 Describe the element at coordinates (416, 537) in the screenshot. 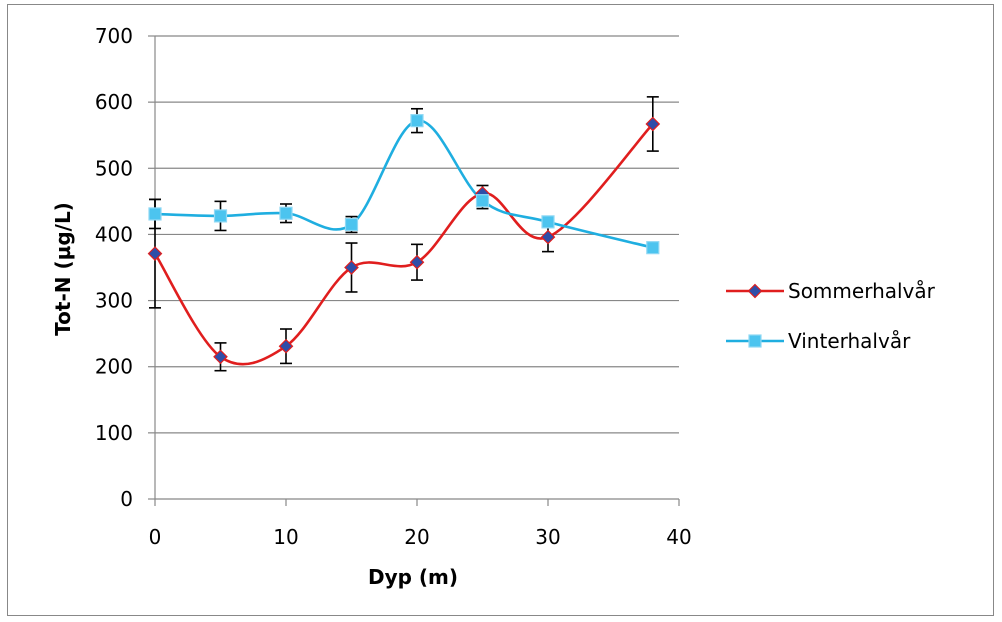

I see `x-tick-label: 20` at that location.